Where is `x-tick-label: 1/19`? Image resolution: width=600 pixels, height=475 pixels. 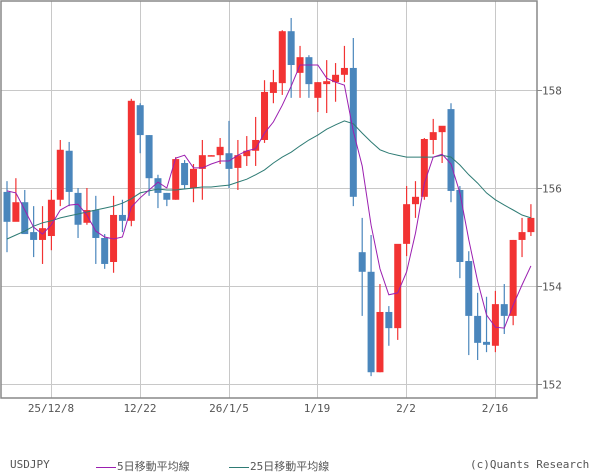 x-tick-label: 1/19 is located at coordinates (317, 408).